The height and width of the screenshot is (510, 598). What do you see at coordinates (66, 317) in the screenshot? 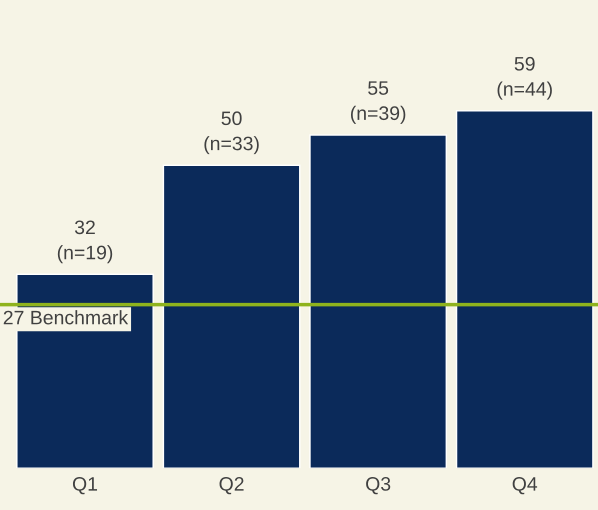
I see `ref-line-label: 27 Benchmark` at bounding box center [66, 317].